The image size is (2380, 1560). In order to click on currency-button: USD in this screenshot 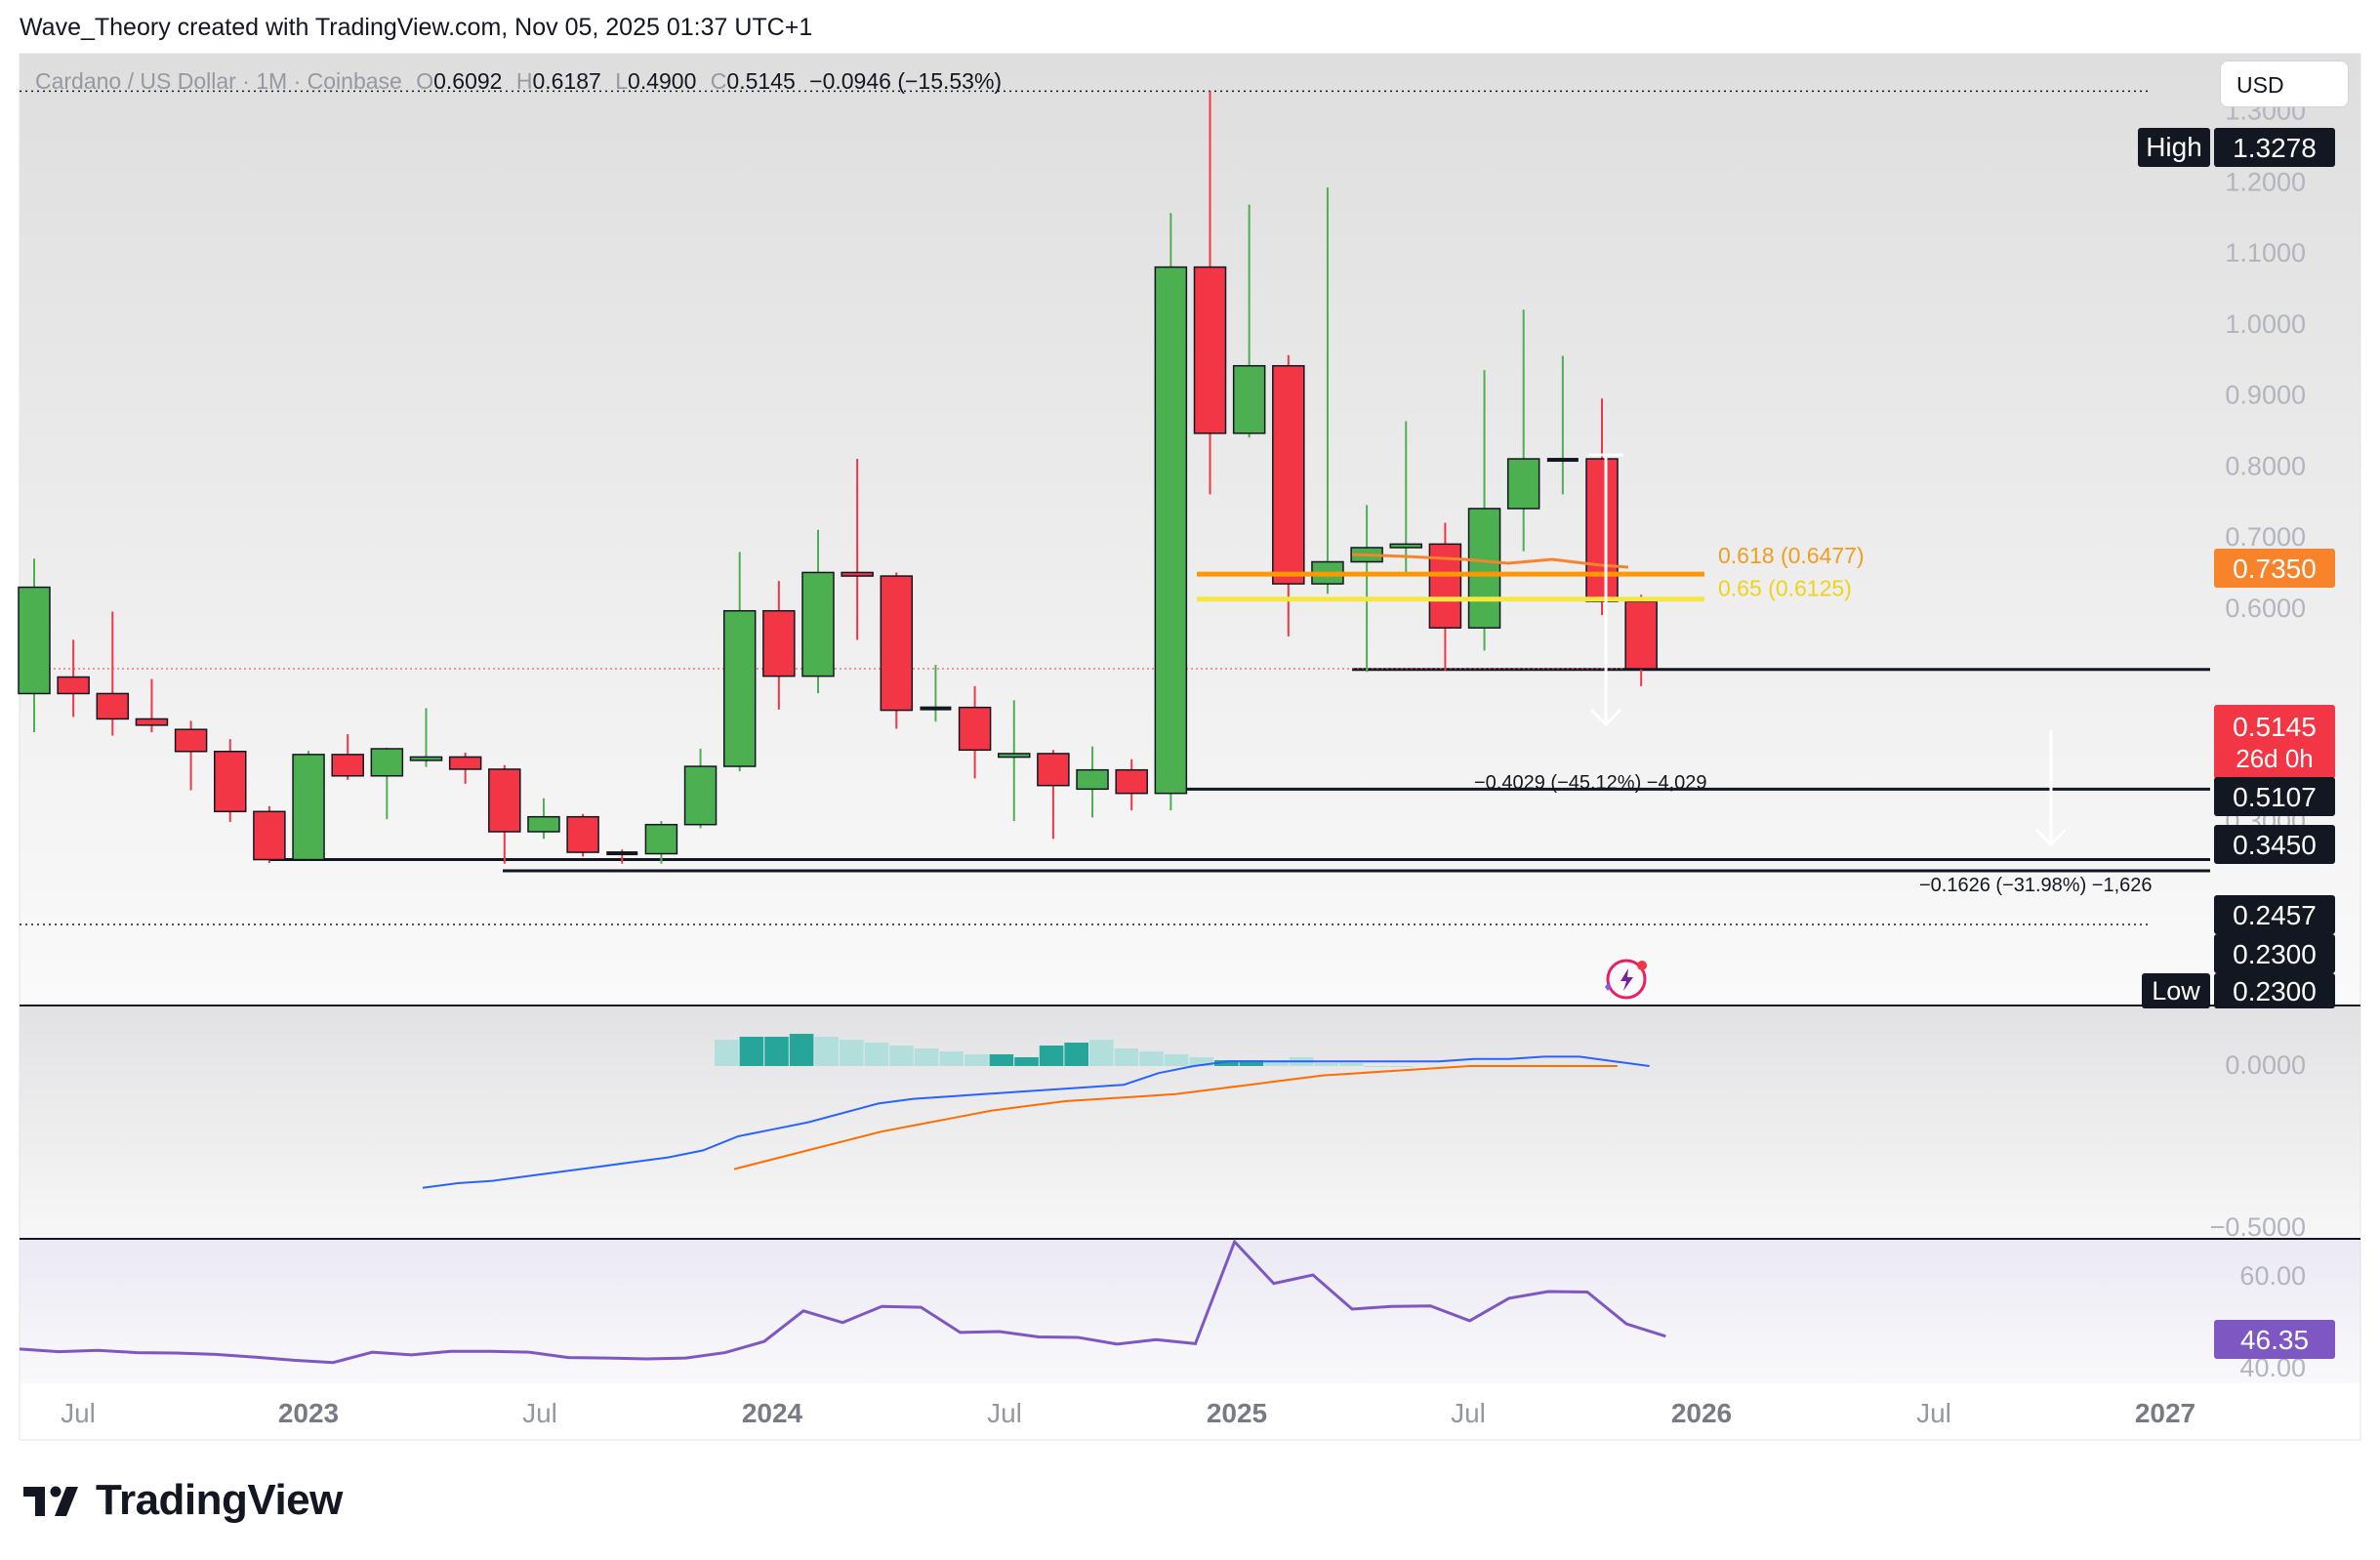, I will do `click(2284, 84)`.